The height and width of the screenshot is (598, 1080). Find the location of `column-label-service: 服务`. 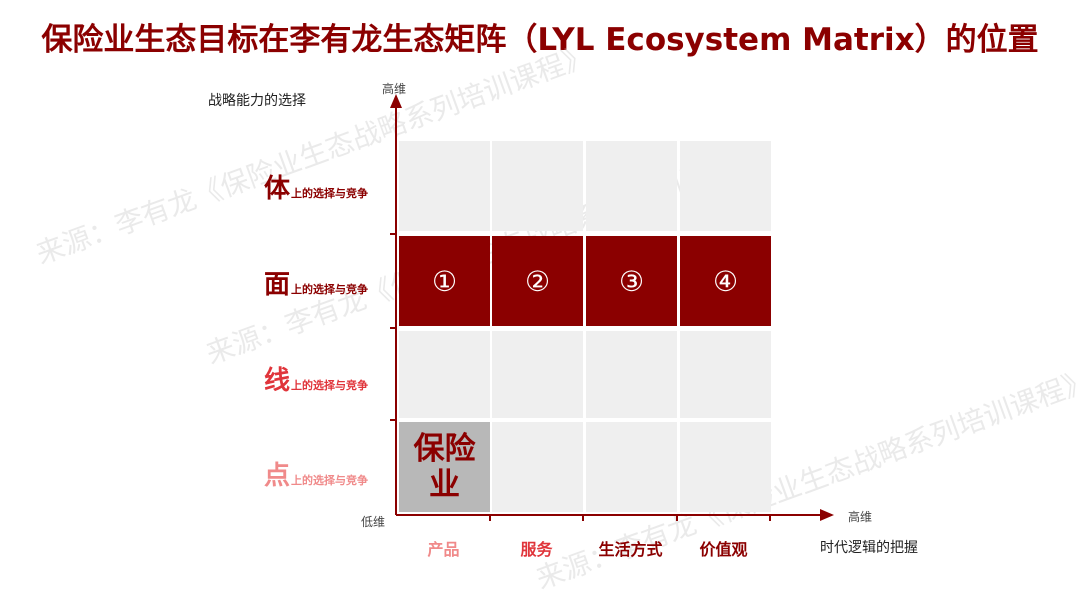

column-label-service: 服务 is located at coordinates (536, 549).